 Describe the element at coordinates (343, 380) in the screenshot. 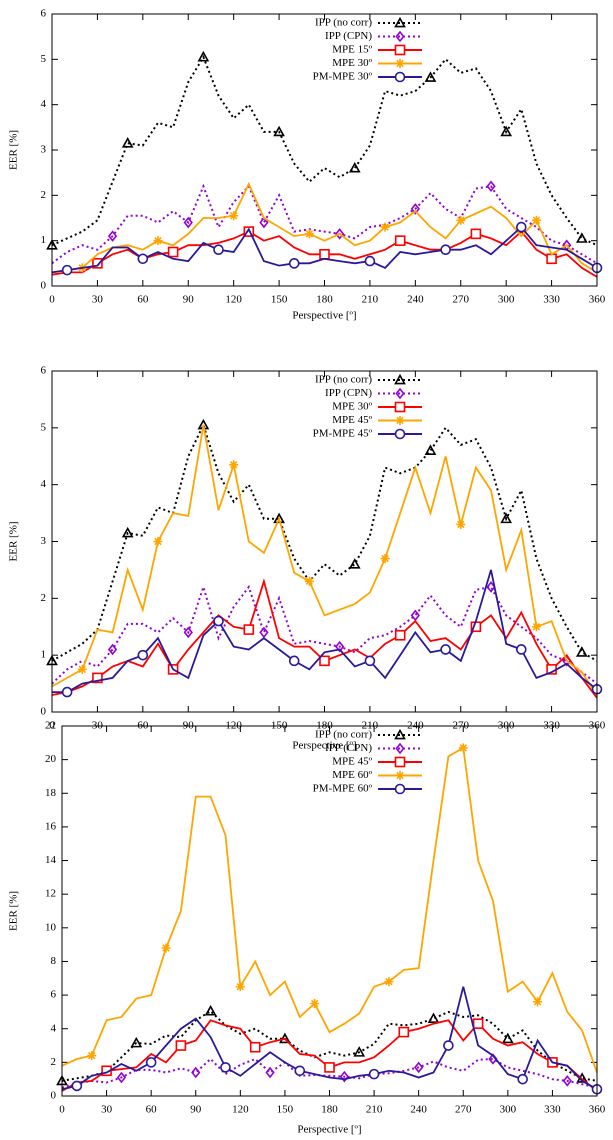

I see `legend-label: IPP (no corr)` at that location.